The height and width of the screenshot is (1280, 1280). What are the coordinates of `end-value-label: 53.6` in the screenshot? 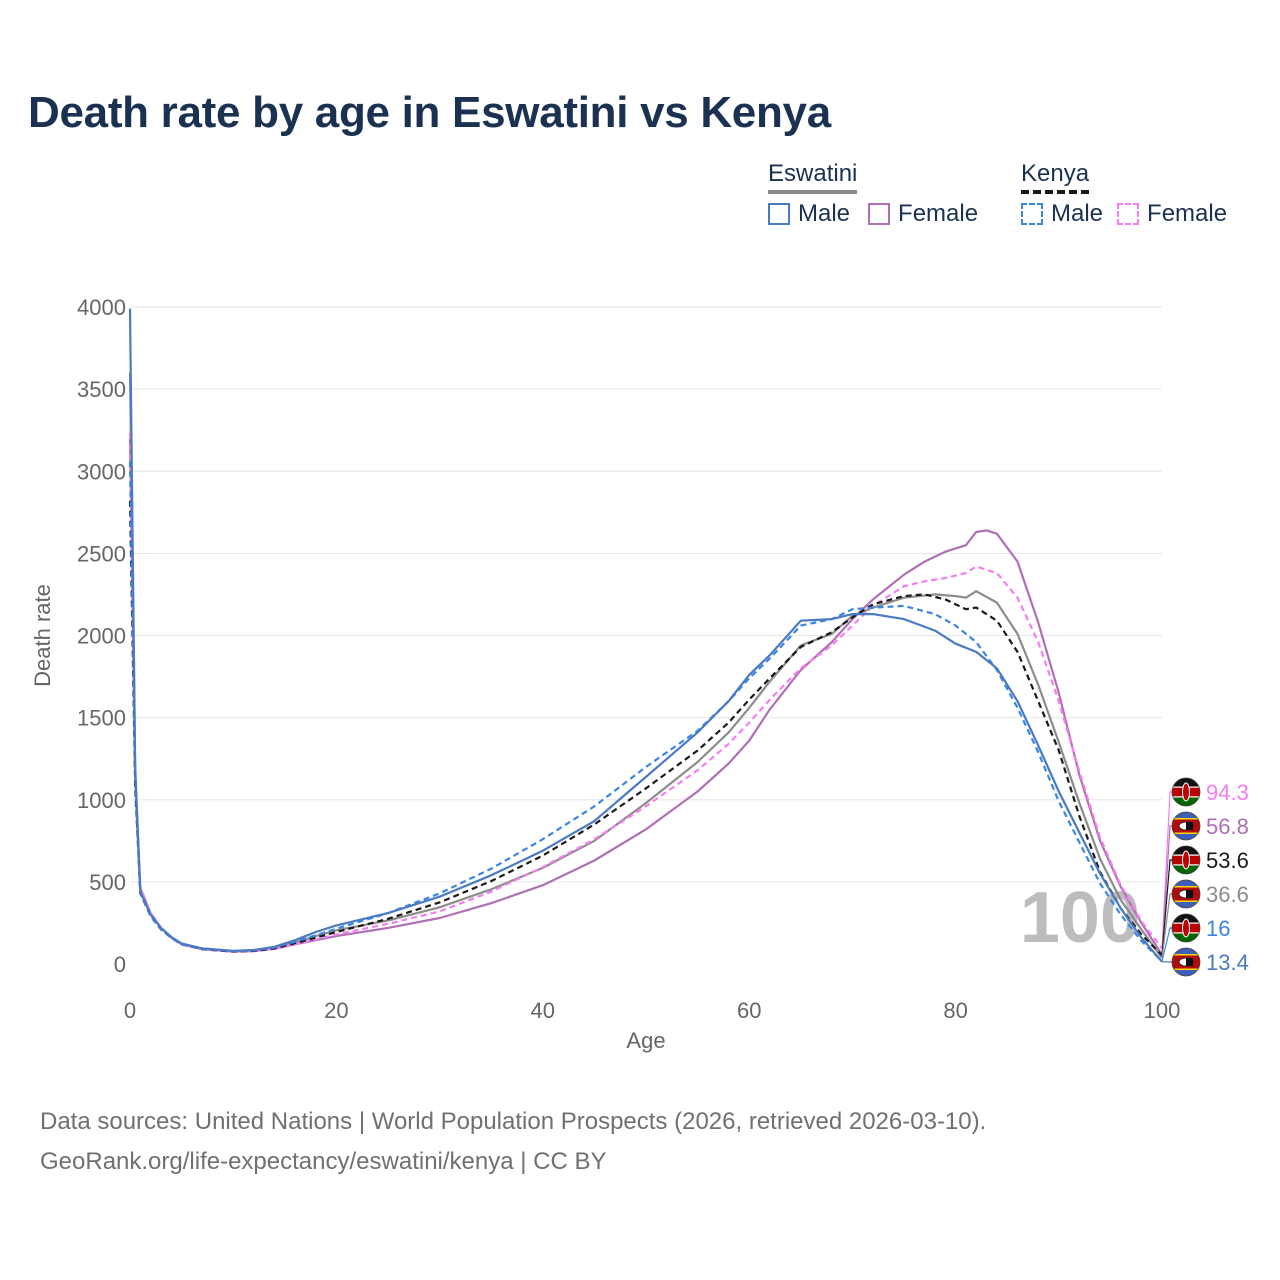 It's located at (1227, 860).